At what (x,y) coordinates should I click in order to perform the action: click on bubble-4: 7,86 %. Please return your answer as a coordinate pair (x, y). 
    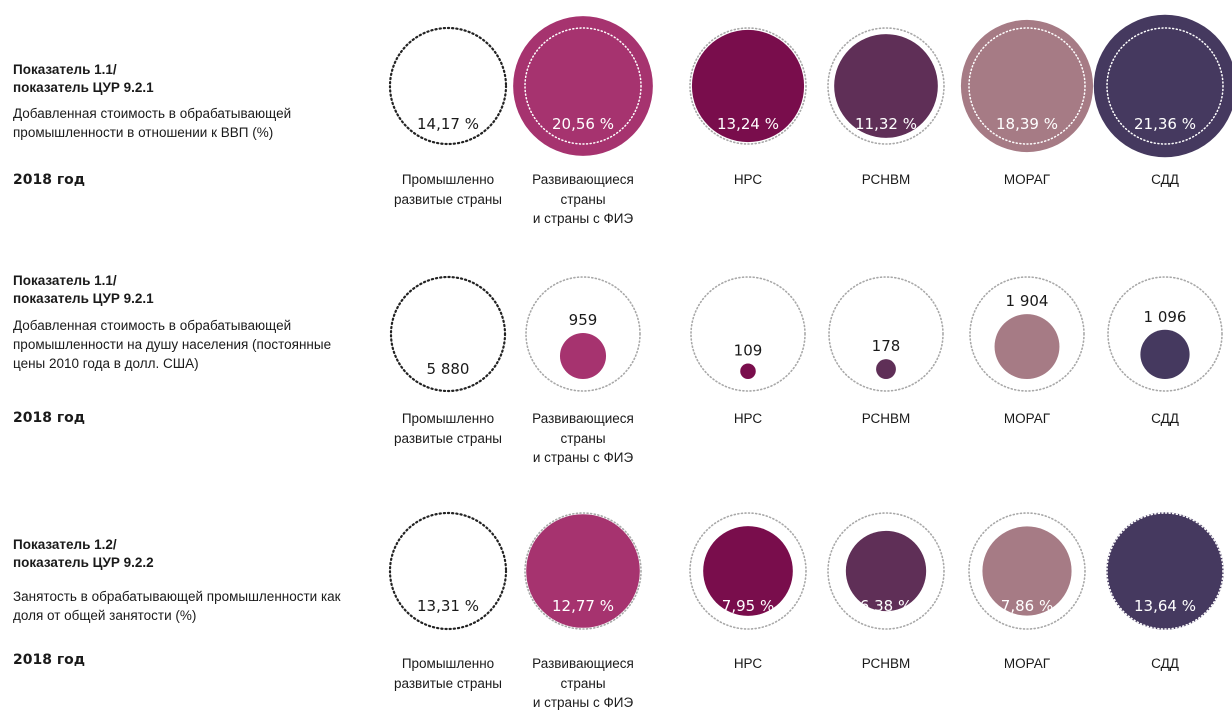
    Looking at the image, I should click on (1027, 571).